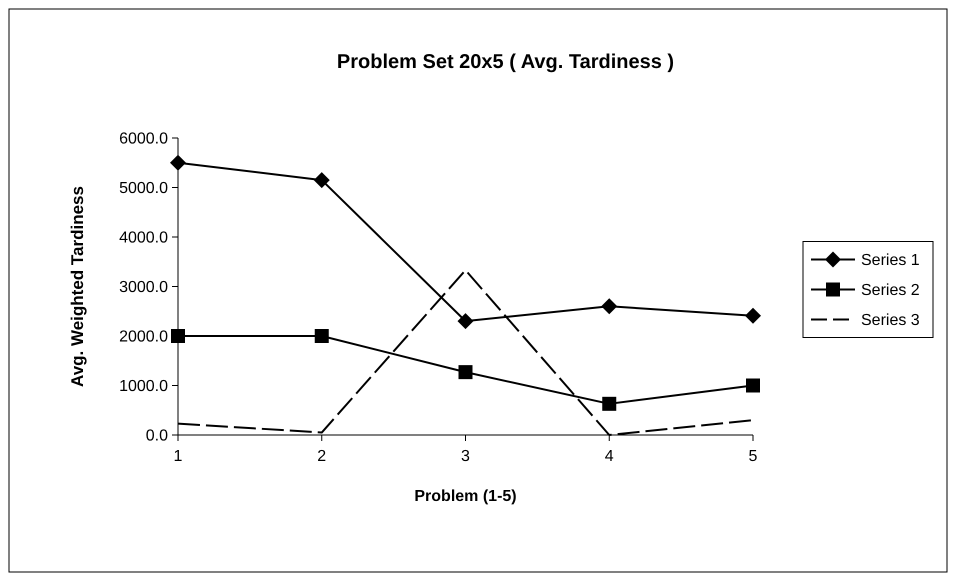 Image resolution: width=958 pixels, height=581 pixels. Describe the element at coordinates (465, 456) in the screenshot. I see `x-tick-label: 3` at that location.